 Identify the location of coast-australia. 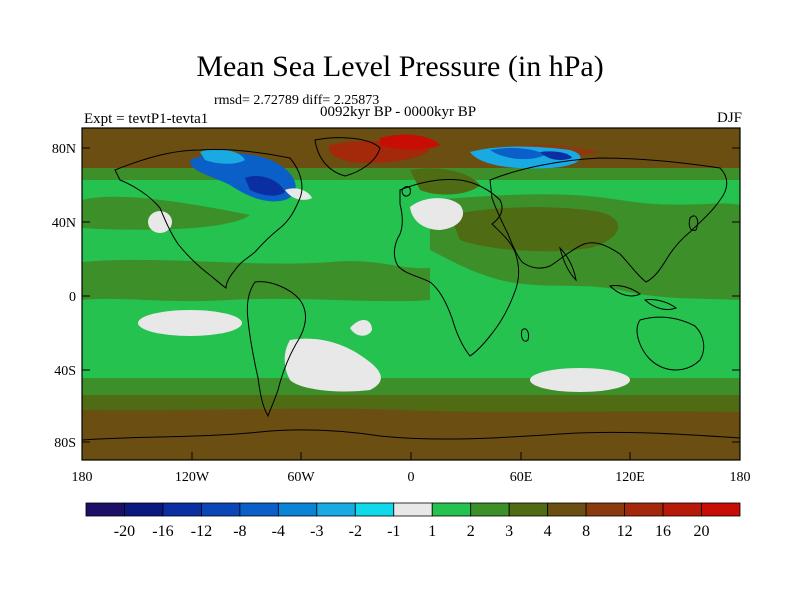
(670, 343).